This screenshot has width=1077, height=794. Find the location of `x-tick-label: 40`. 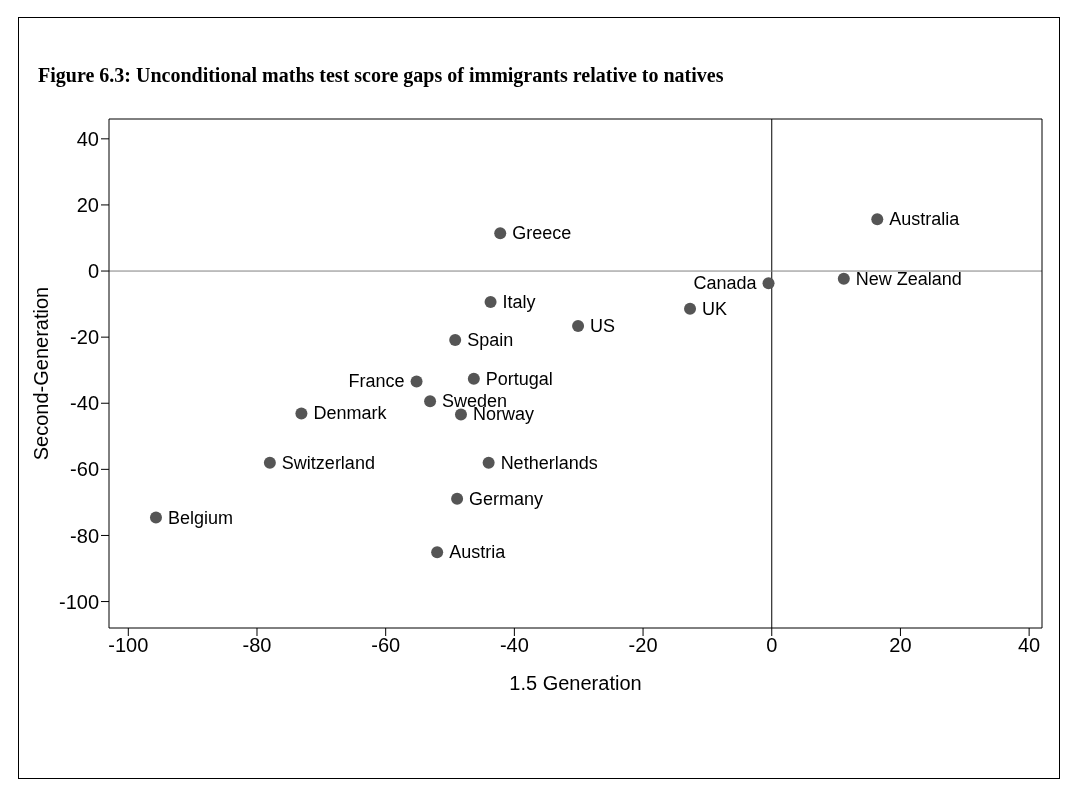

x-tick-label: 40 is located at coordinates (1029, 645).